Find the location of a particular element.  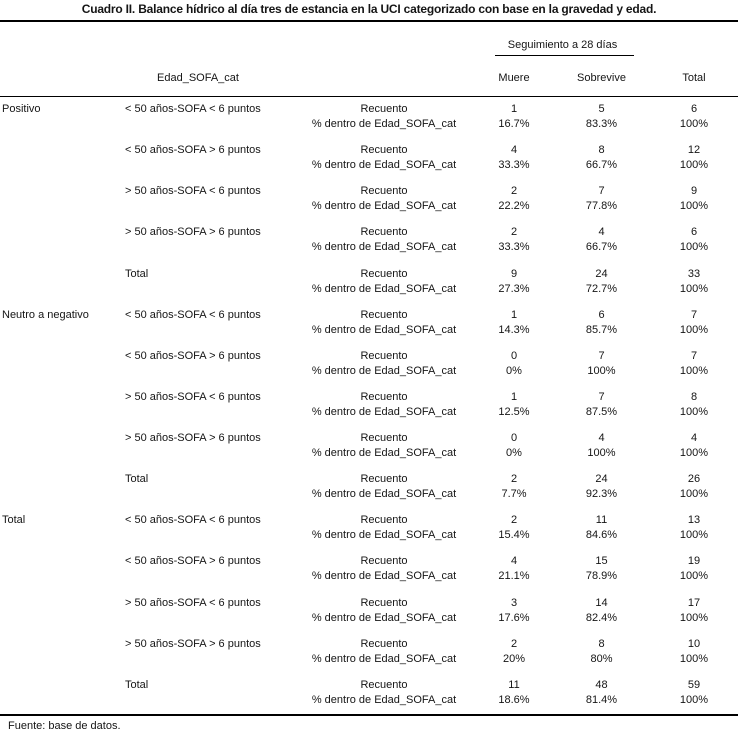

value-cell-total: 59 100% is located at coordinates (694, 696).